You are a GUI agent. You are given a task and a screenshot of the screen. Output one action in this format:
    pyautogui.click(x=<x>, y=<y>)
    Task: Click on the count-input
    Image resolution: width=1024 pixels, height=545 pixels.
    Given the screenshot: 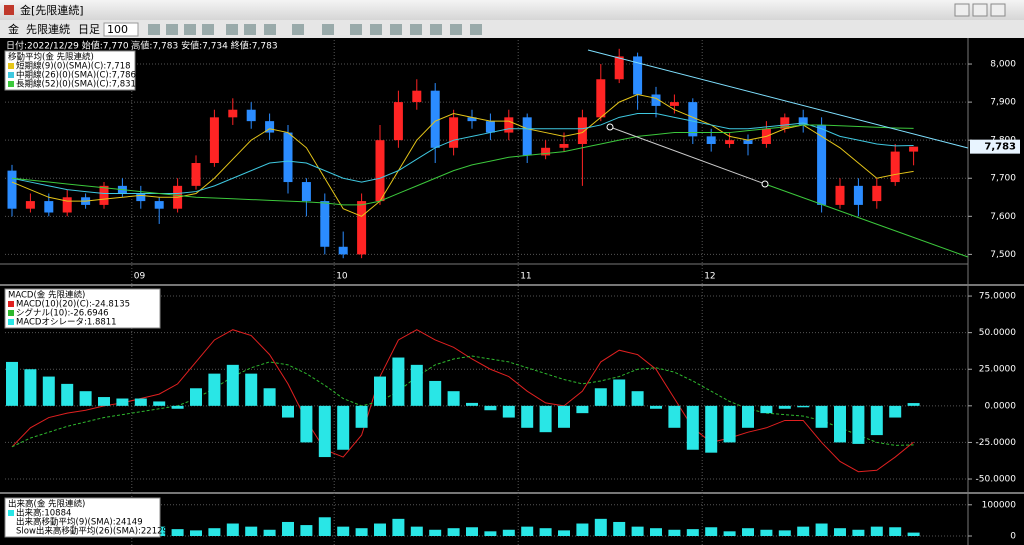 What is the action you would take?
    pyautogui.click(x=121, y=29)
    